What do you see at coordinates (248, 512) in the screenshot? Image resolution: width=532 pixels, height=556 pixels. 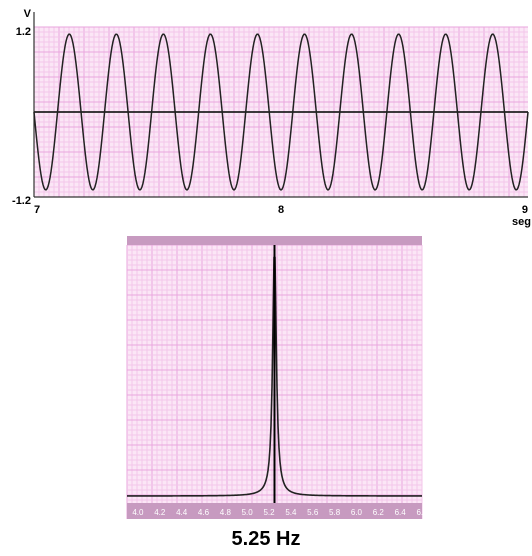 I see `x-tick-label: 5.0` at bounding box center [248, 512].